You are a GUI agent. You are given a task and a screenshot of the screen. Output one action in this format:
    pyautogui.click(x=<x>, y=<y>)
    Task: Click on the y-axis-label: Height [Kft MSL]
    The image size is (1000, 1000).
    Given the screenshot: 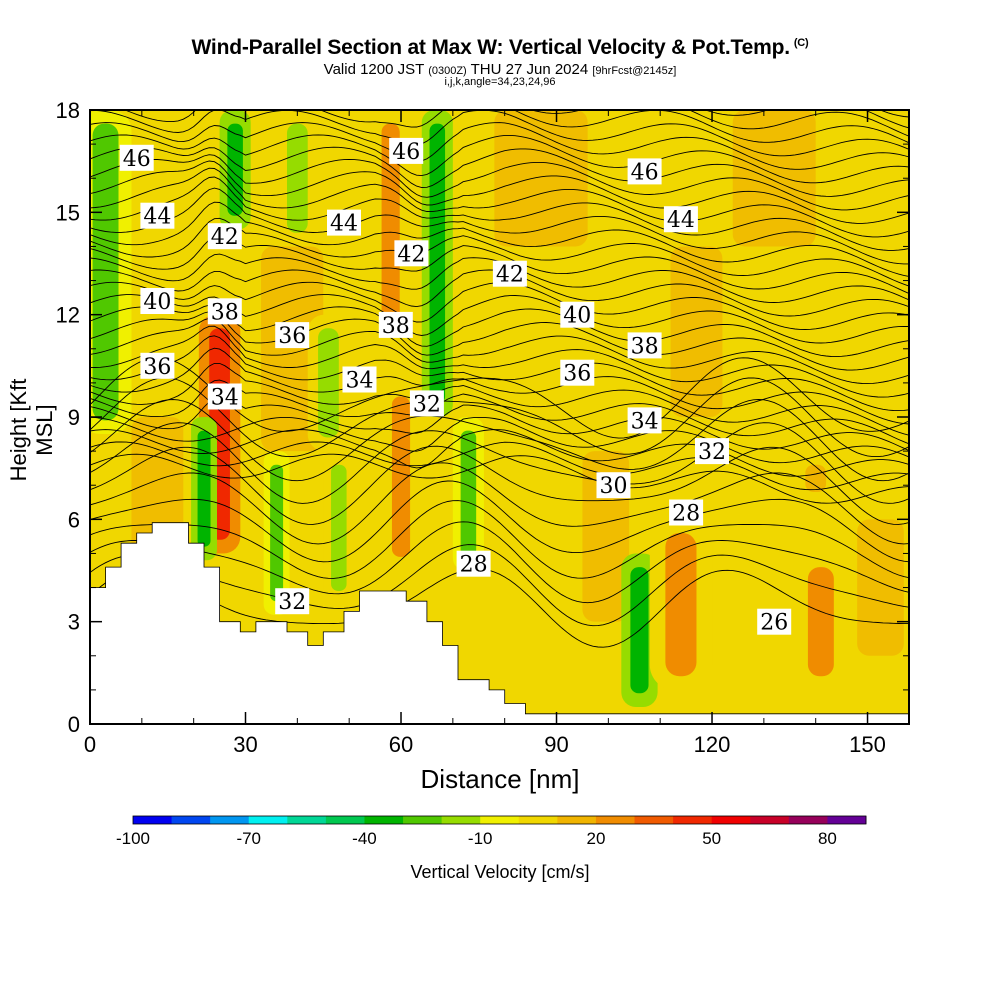 What is the action you would take?
    pyautogui.click(x=31, y=430)
    